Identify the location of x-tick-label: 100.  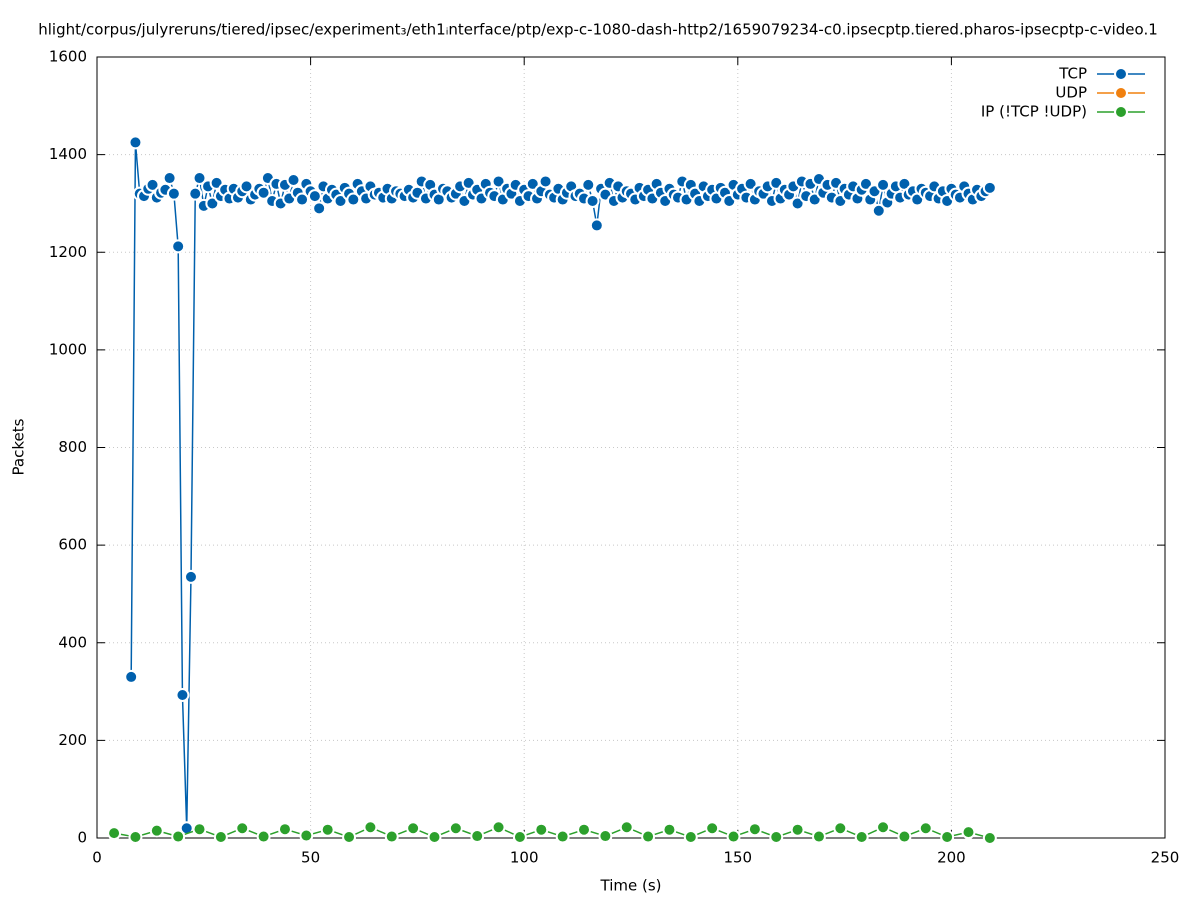
(524, 858).